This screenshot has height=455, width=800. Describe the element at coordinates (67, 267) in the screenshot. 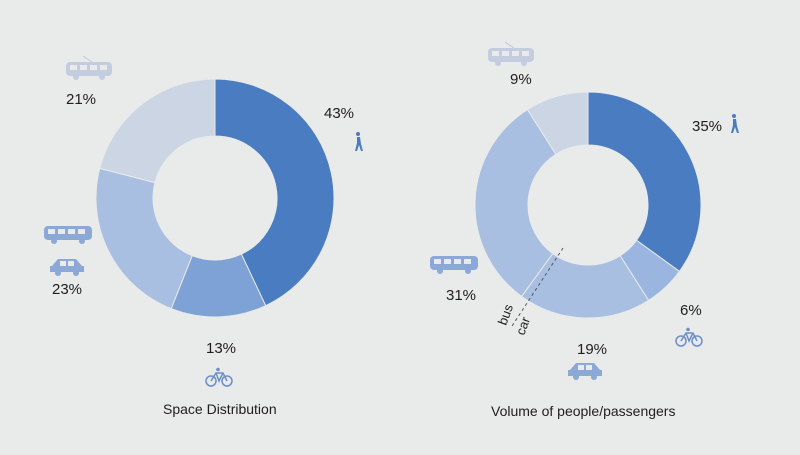

I see `car-icon` at that location.